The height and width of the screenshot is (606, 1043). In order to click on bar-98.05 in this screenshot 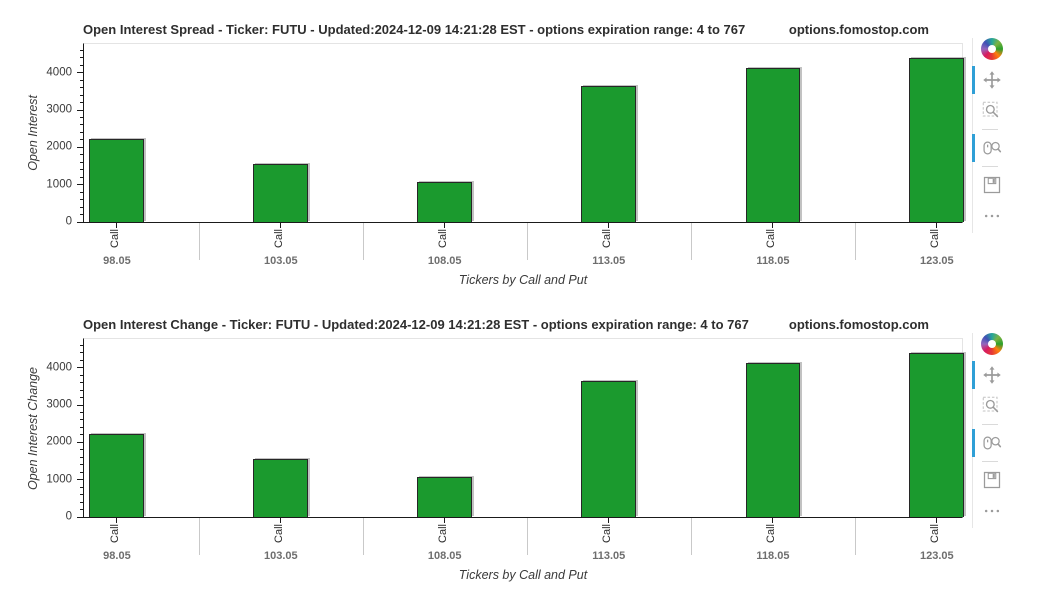, I will do `click(117, 180)`.